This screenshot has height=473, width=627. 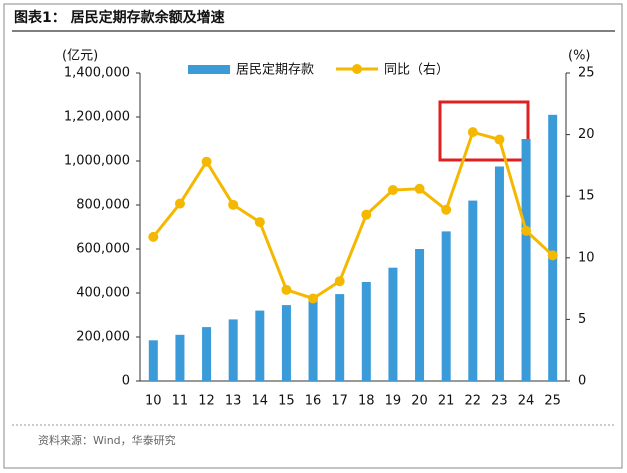 What do you see at coordinates (97, 161) in the screenshot?
I see `y-tick-label: 1,000,000` at bounding box center [97, 161].